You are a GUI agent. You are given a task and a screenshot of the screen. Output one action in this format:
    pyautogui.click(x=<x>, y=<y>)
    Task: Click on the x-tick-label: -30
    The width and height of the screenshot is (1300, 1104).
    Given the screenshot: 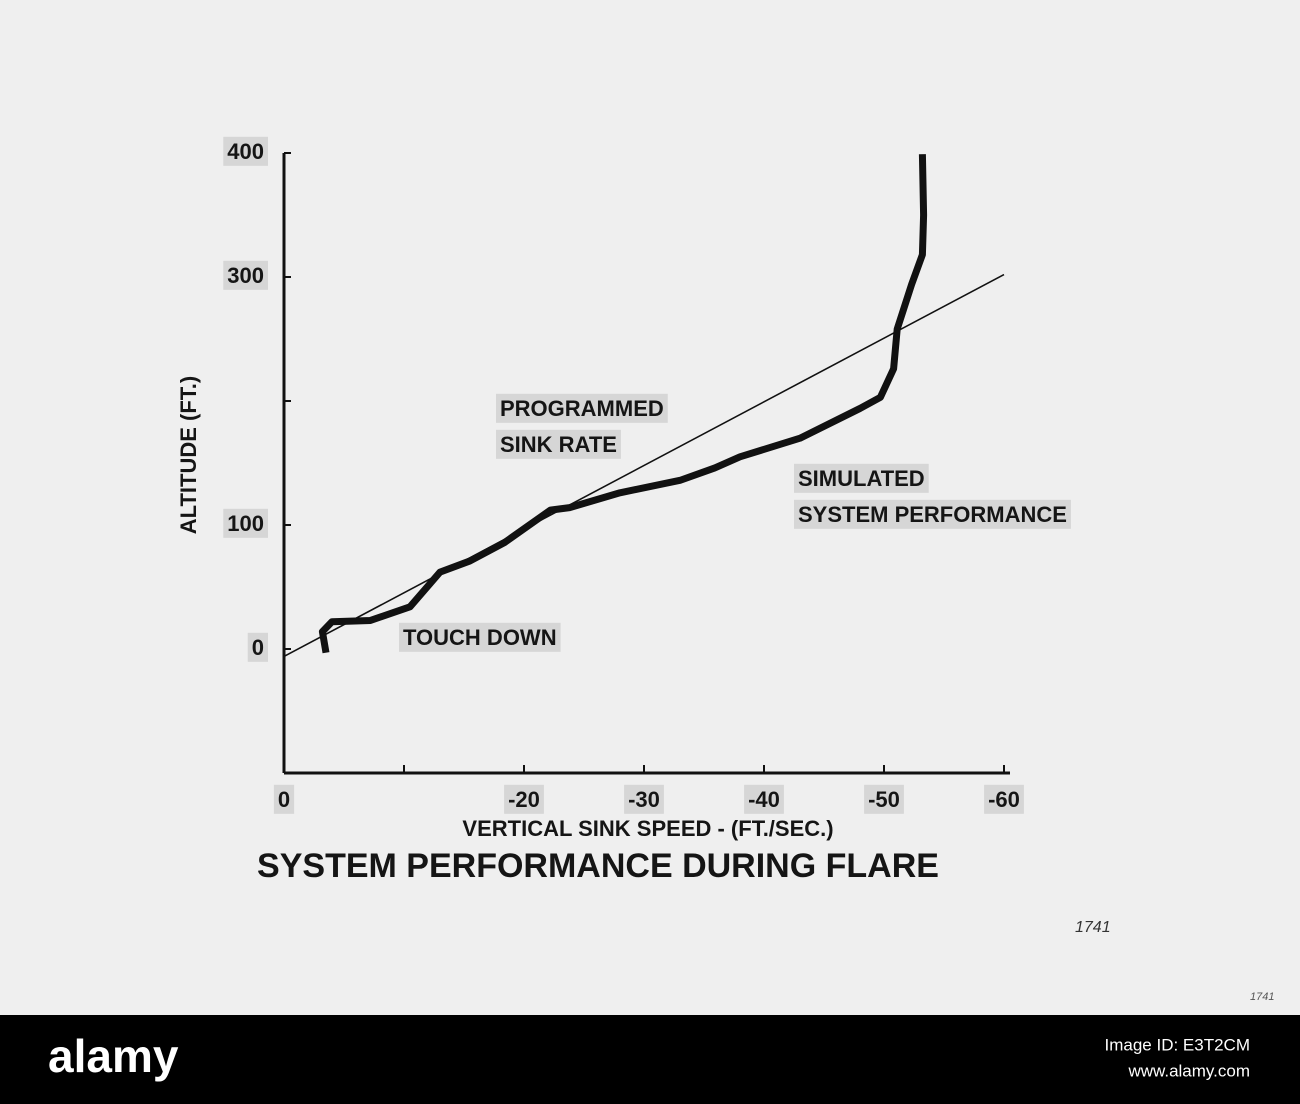 What is the action you would take?
    pyautogui.click(x=644, y=799)
    